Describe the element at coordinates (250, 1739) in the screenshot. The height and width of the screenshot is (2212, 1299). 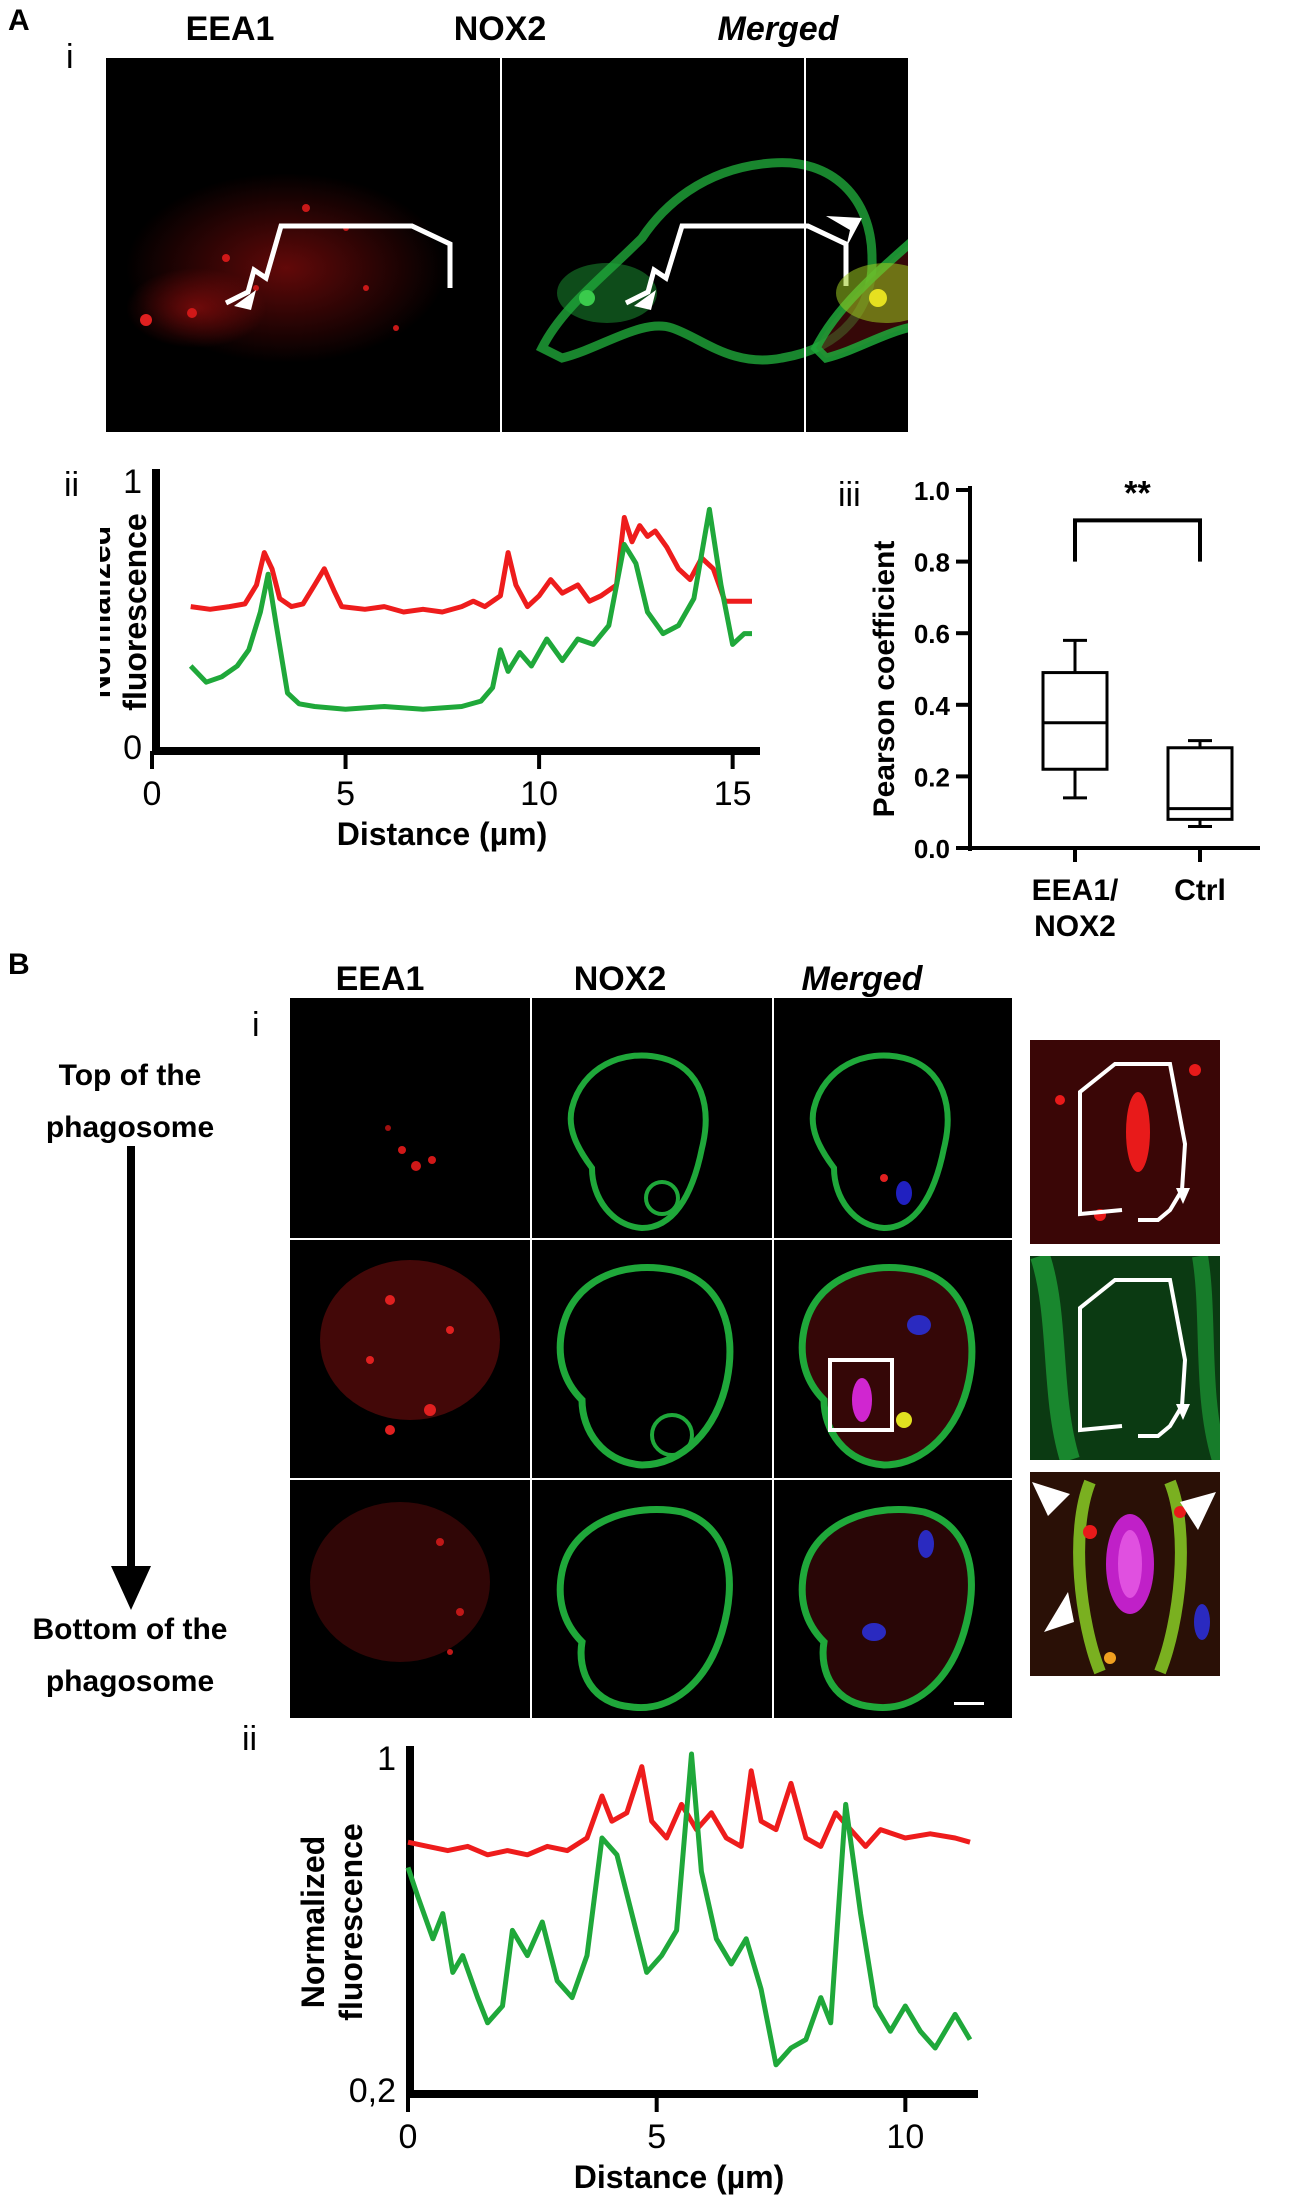
I see `panel-b-ii-label: ii` at that location.